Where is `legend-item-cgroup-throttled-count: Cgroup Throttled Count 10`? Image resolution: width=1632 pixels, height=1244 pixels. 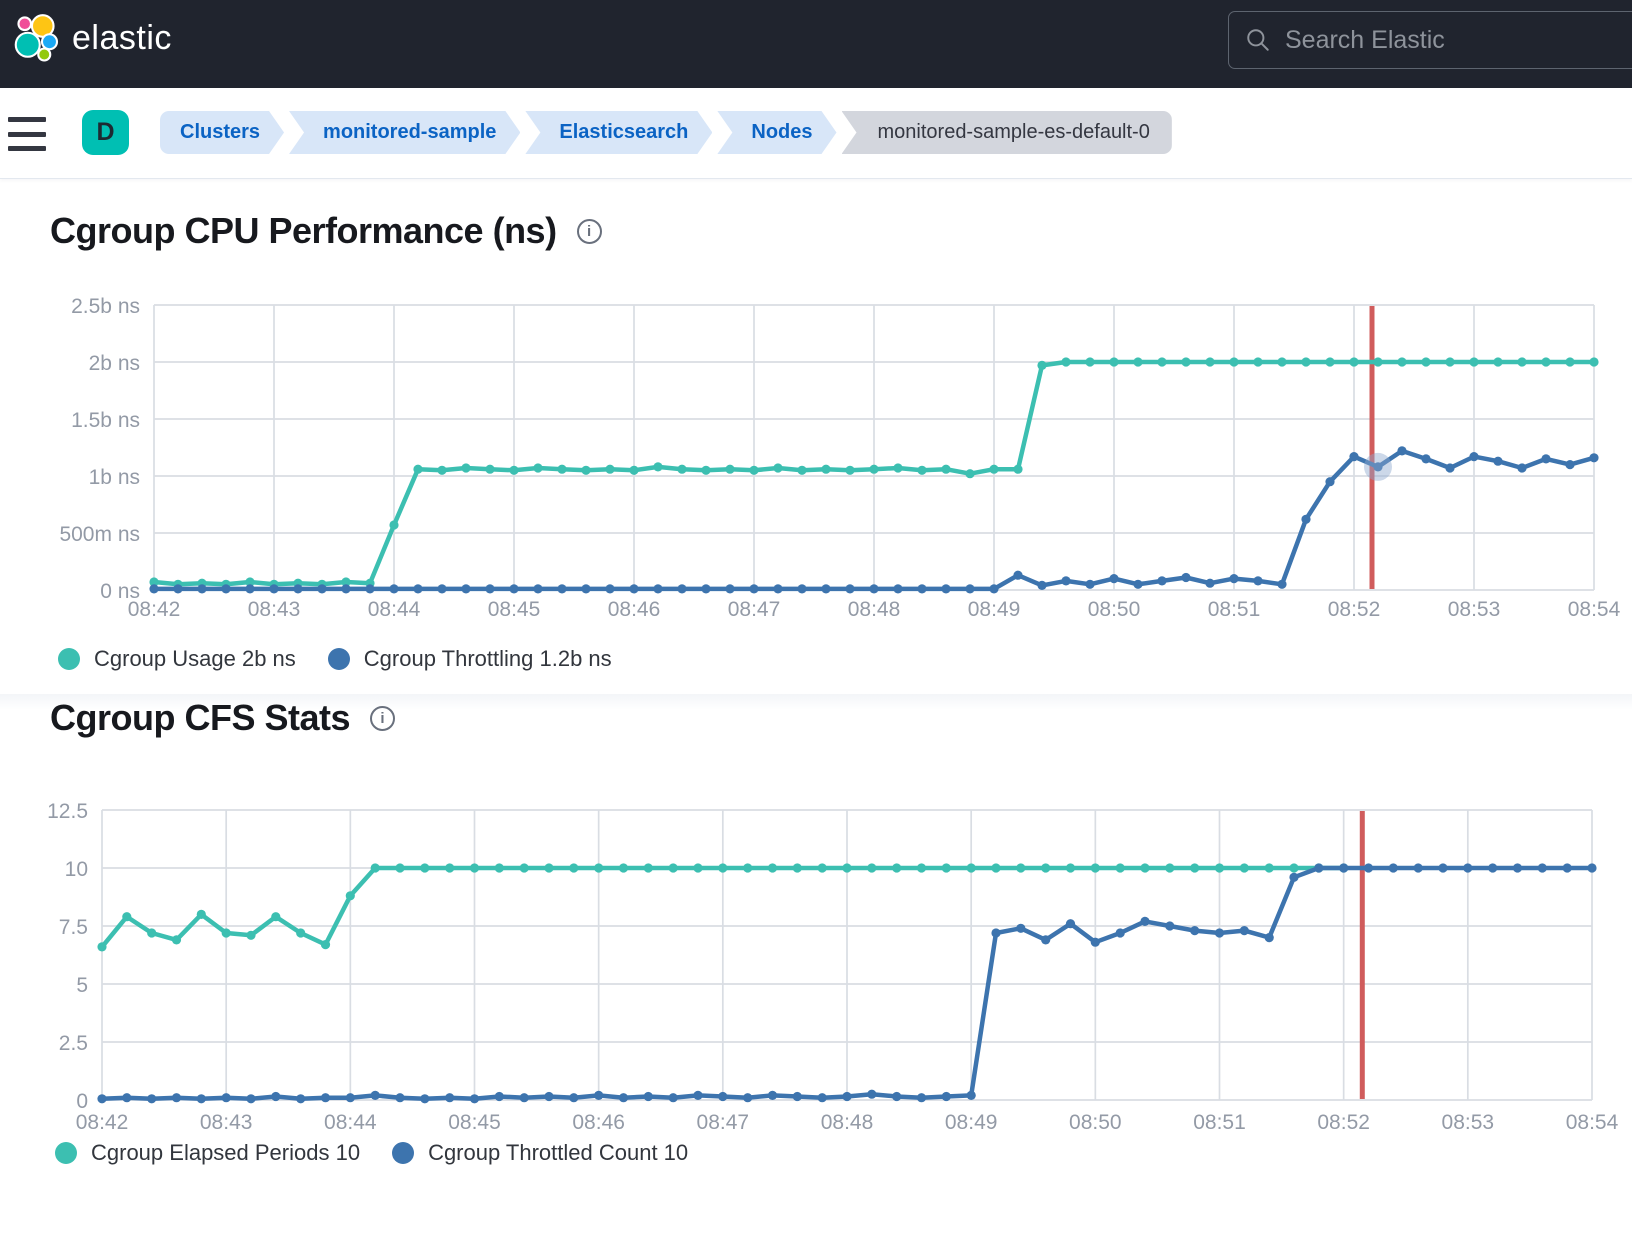
legend-item-cgroup-throttled-count: Cgroup Throttled Count 10 is located at coordinates (540, 1153).